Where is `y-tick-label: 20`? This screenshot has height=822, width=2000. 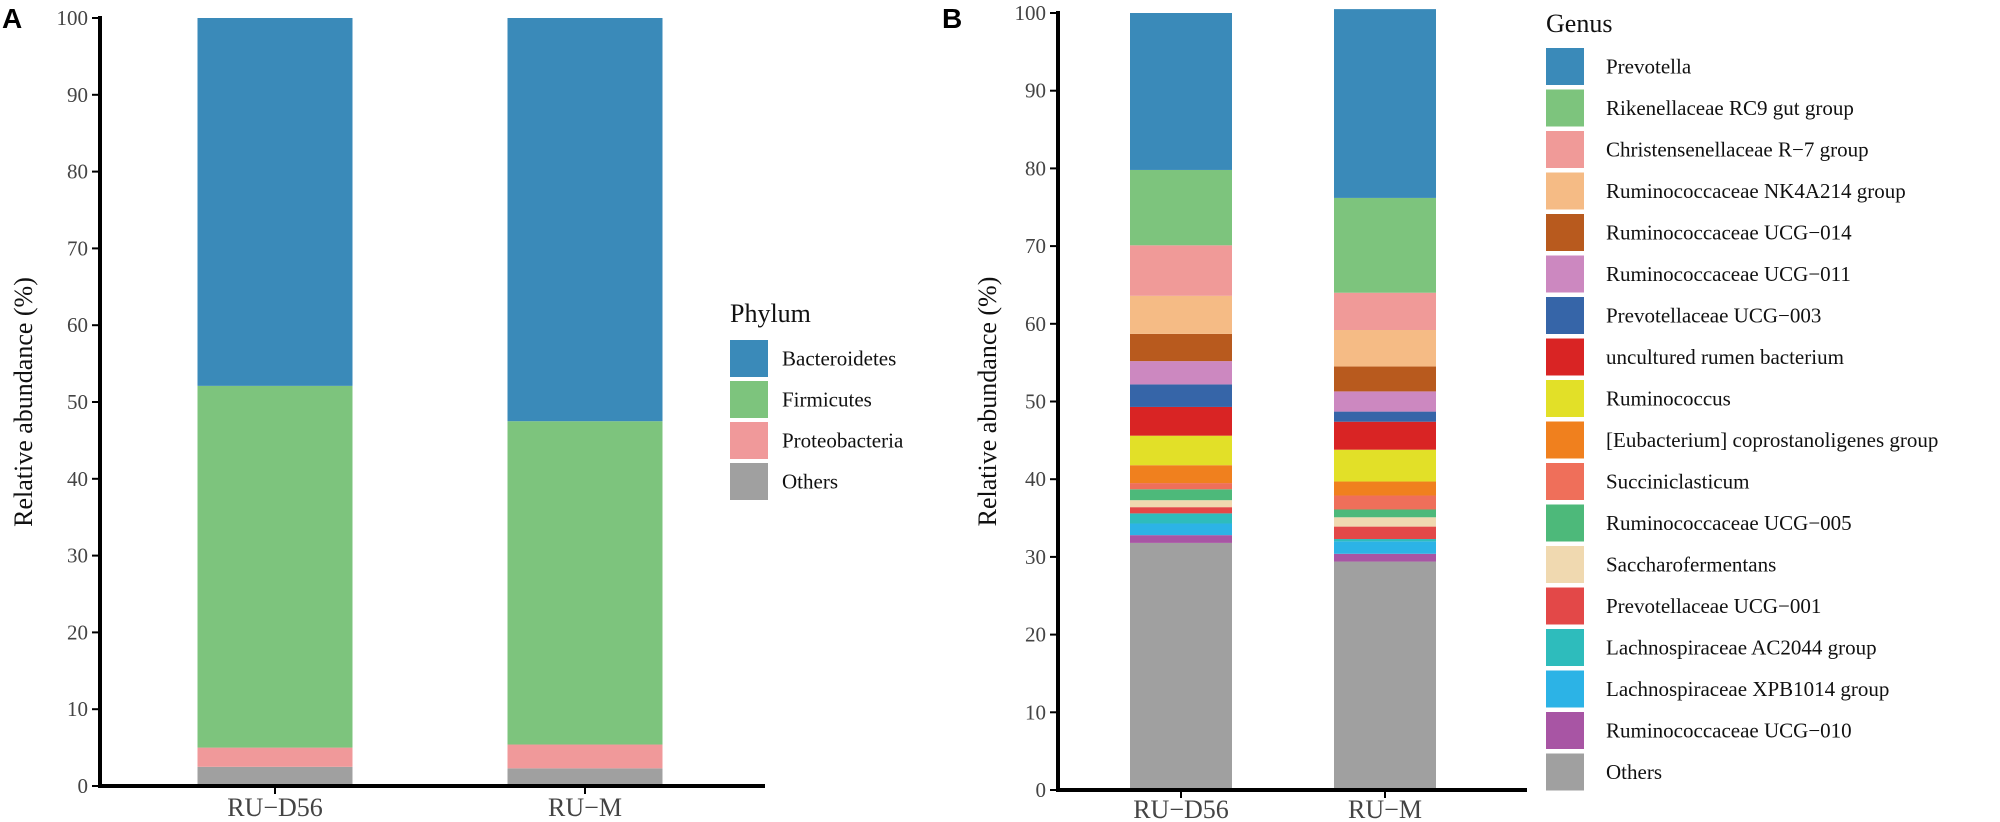 y-tick-label: 20 is located at coordinates (1035, 635).